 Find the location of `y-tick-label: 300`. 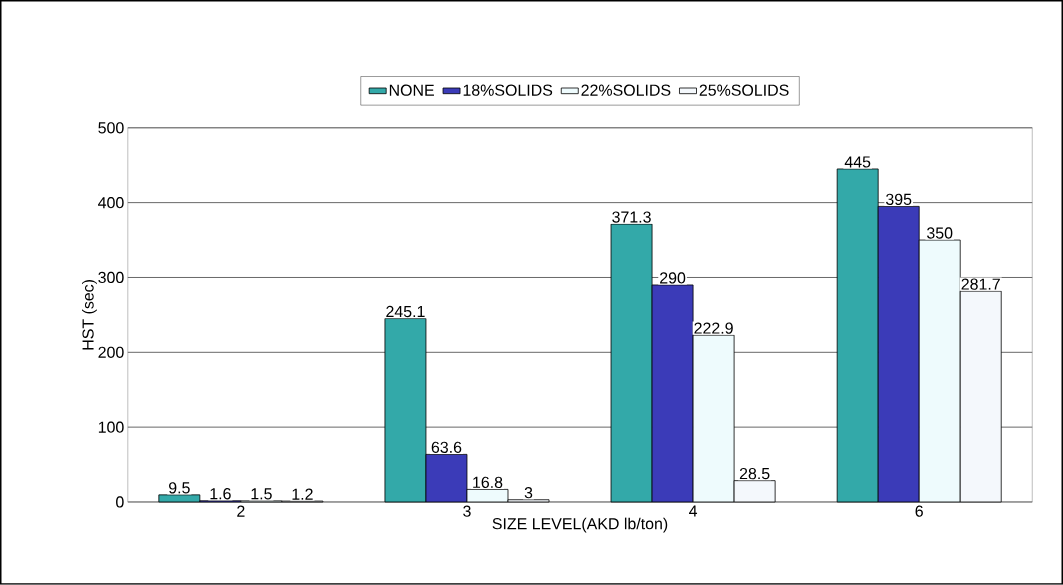

y-tick-label: 300 is located at coordinates (111, 277).